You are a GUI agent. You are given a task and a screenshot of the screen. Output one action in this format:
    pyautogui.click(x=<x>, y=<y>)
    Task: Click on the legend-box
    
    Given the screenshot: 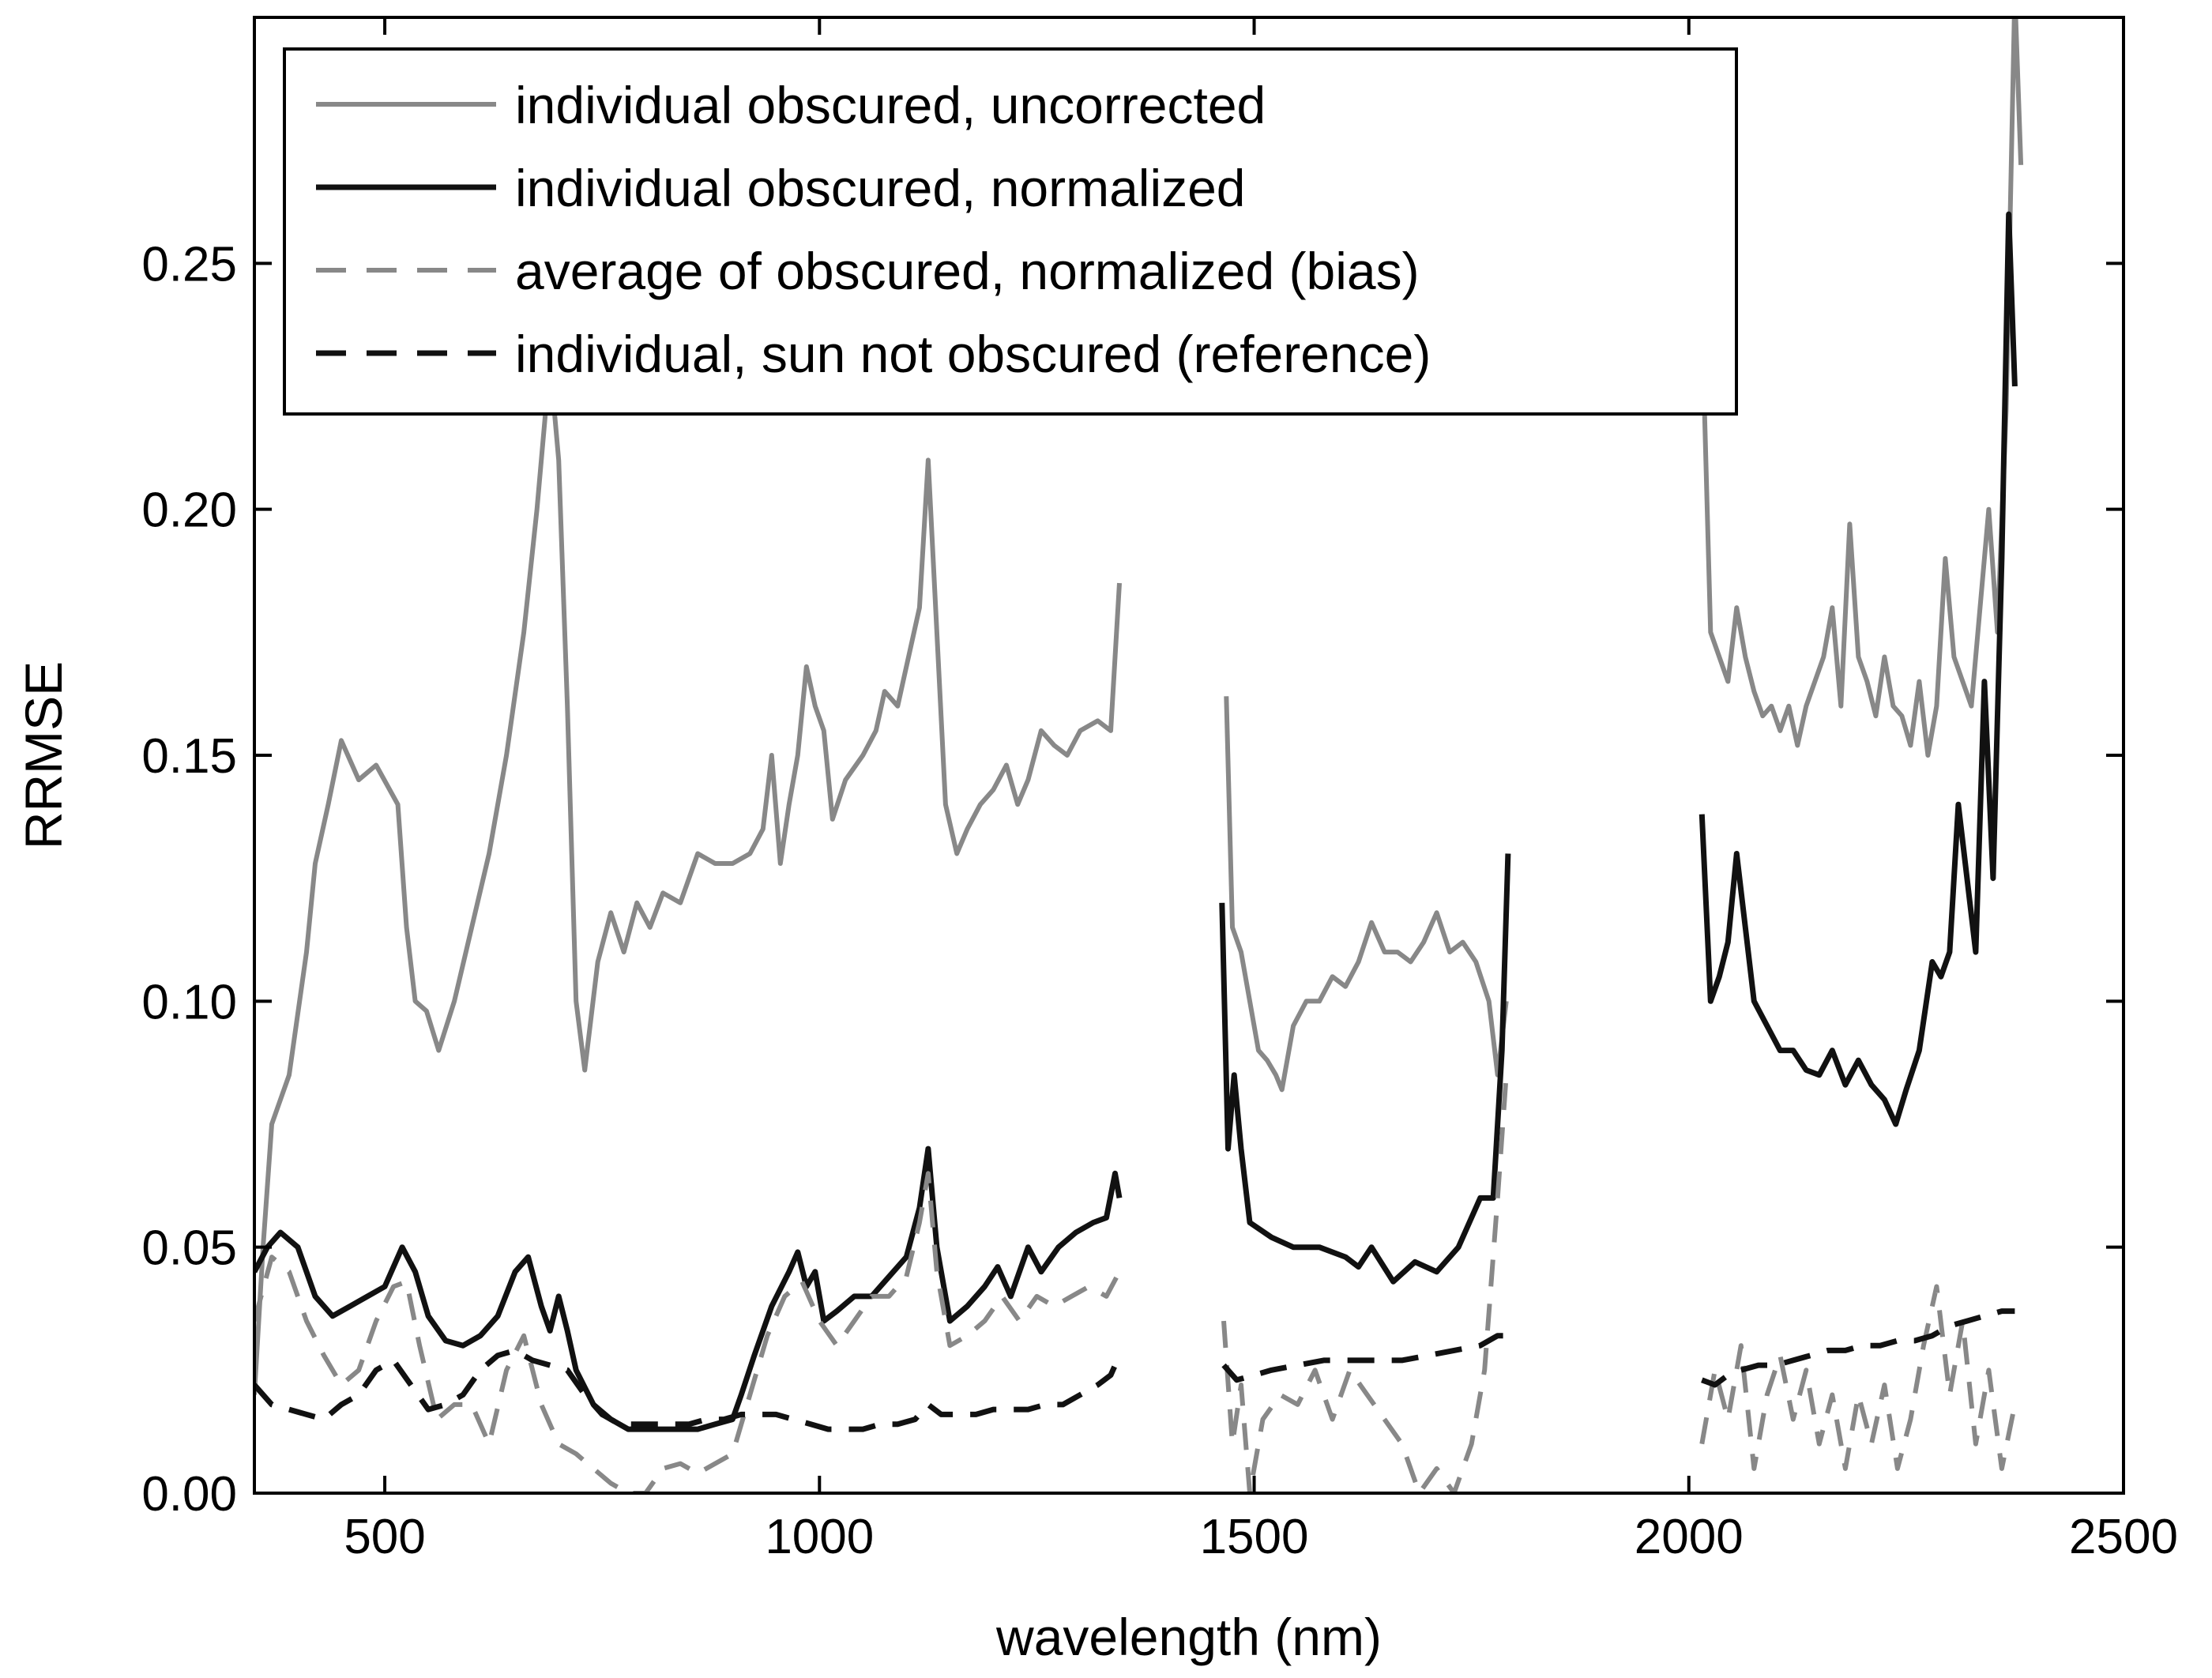 What is the action you would take?
    pyautogui.click(x=1011, y=231)
    